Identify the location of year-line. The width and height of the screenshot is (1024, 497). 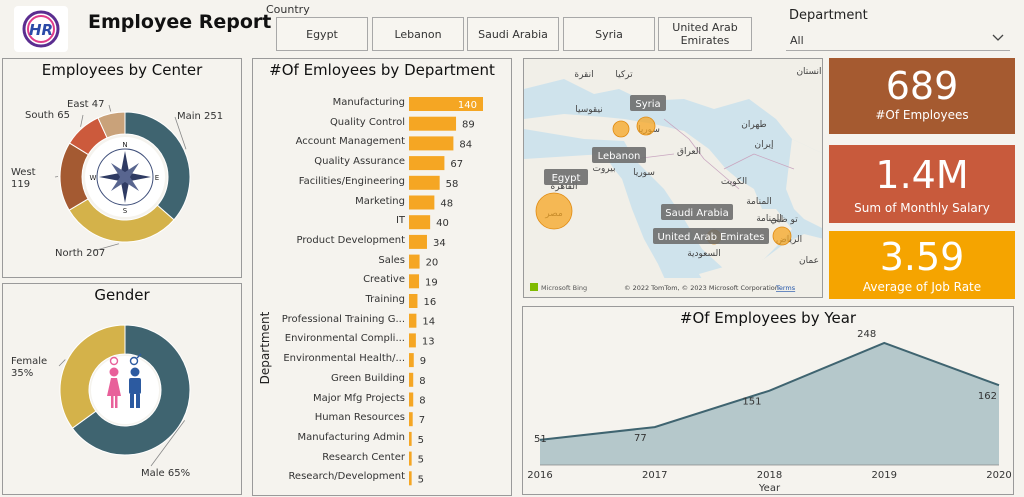
(769, 391).